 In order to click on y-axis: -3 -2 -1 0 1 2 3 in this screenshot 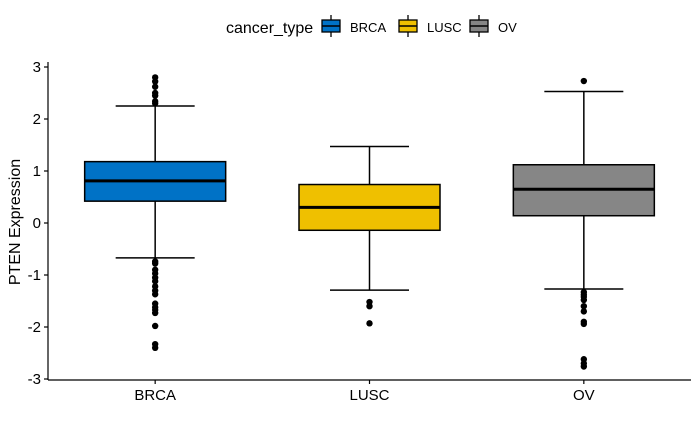, I will do `click(38, 223)`.